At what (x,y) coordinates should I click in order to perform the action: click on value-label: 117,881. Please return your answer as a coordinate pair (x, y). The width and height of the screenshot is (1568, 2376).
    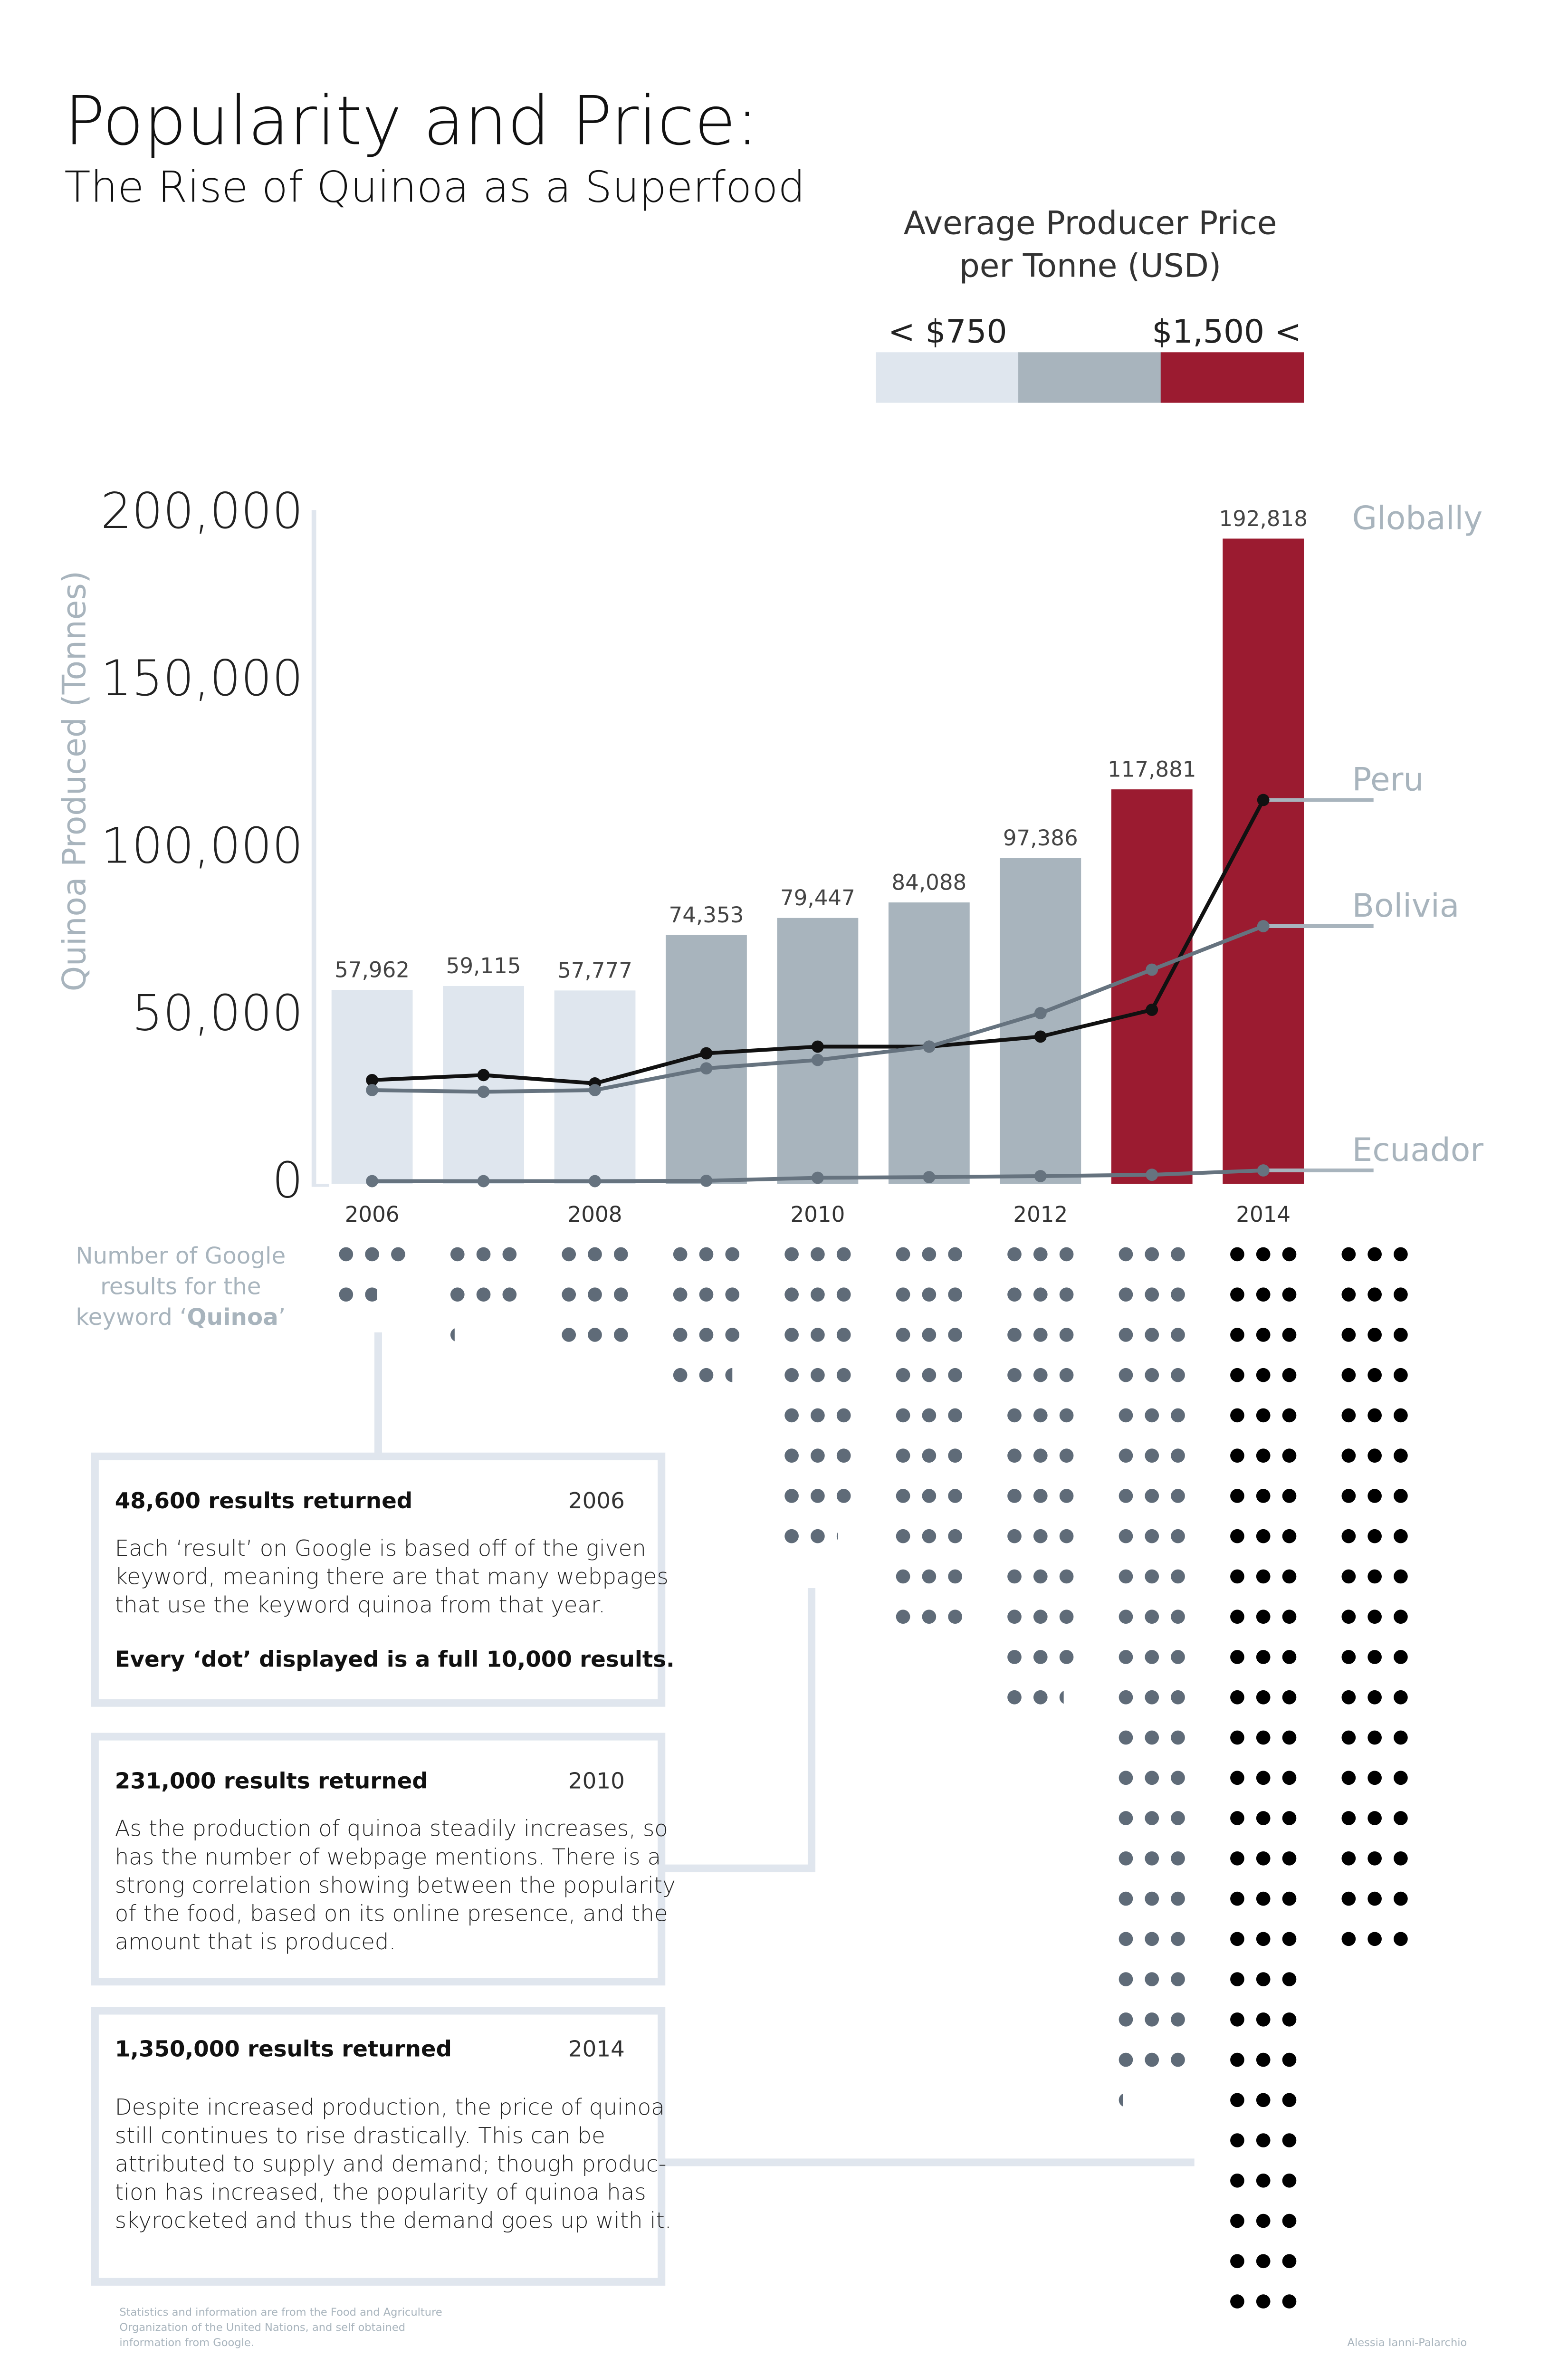
    Looking at the image, I should click on (1152, 769).